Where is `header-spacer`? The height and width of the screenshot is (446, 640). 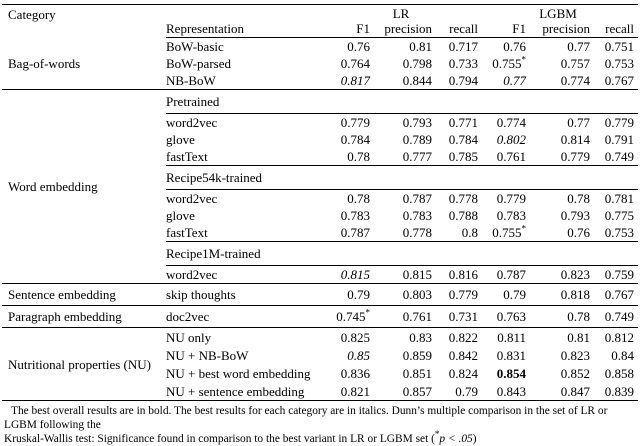 header-spacer is located at coordinates (245, 13).